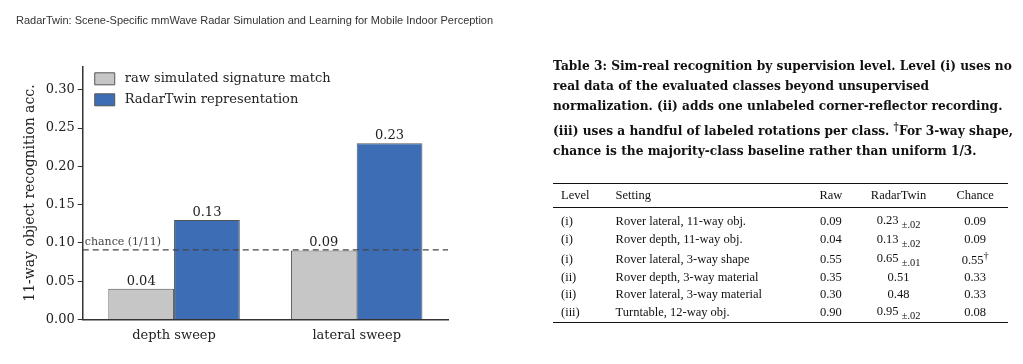 The height and width of the screenshot is (364, 1023). Describe the element at coordinates (570, 311) in the screenshot. I see `text: (iii)` at that location.